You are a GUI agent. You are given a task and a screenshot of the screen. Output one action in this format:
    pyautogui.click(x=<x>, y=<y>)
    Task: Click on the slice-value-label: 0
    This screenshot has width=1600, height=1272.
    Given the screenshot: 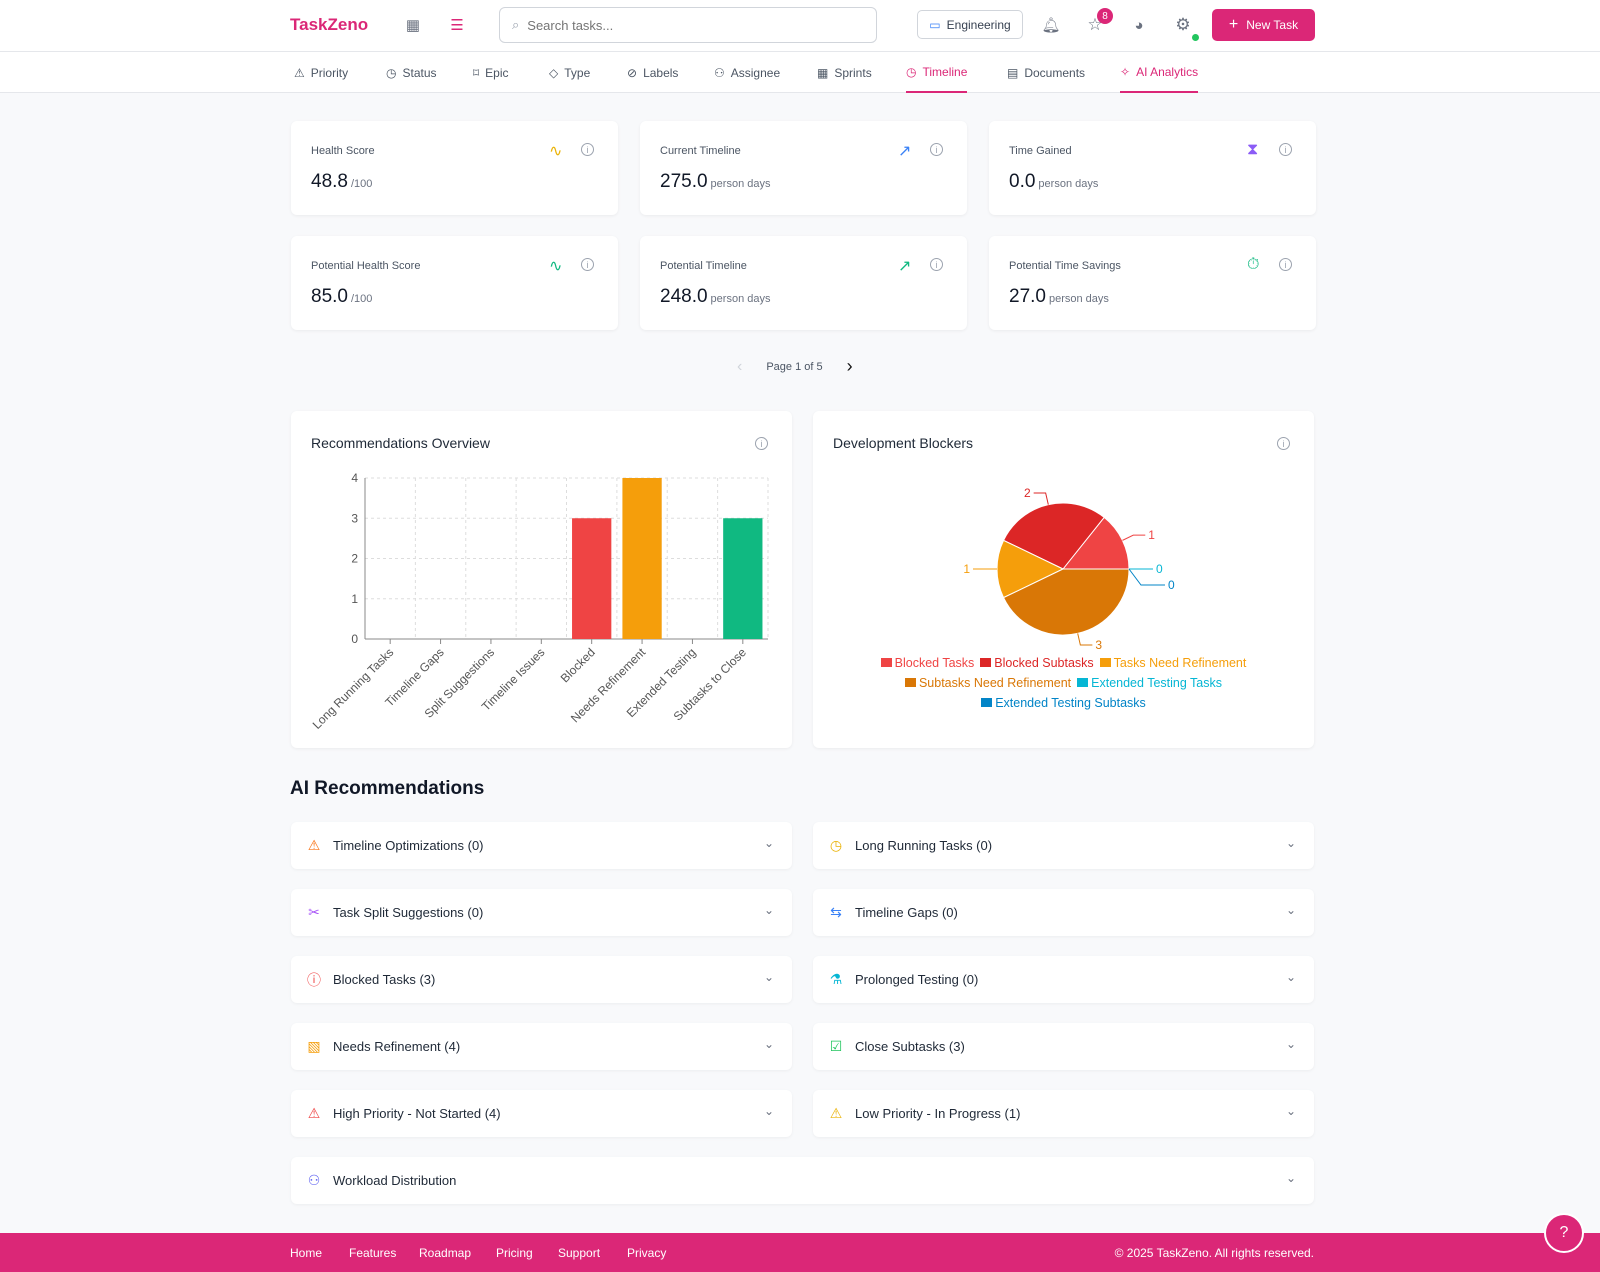 What is the action you would take?
    pyautogui.click(x=1171, y=585)
    